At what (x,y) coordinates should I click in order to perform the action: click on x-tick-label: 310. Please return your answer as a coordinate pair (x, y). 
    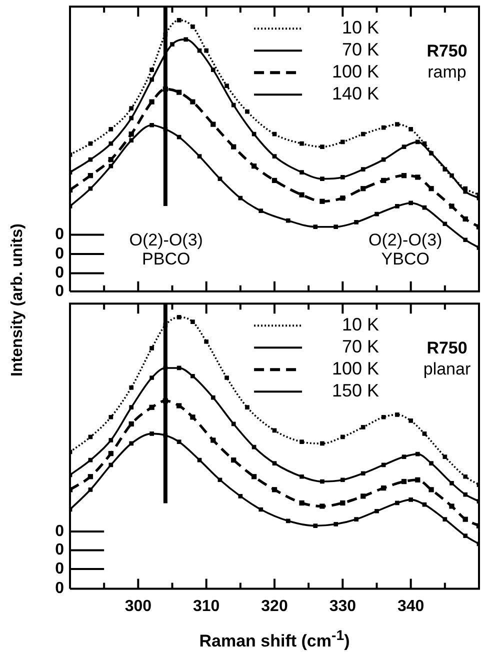
    Looking at the image, I should click on (206, 606).